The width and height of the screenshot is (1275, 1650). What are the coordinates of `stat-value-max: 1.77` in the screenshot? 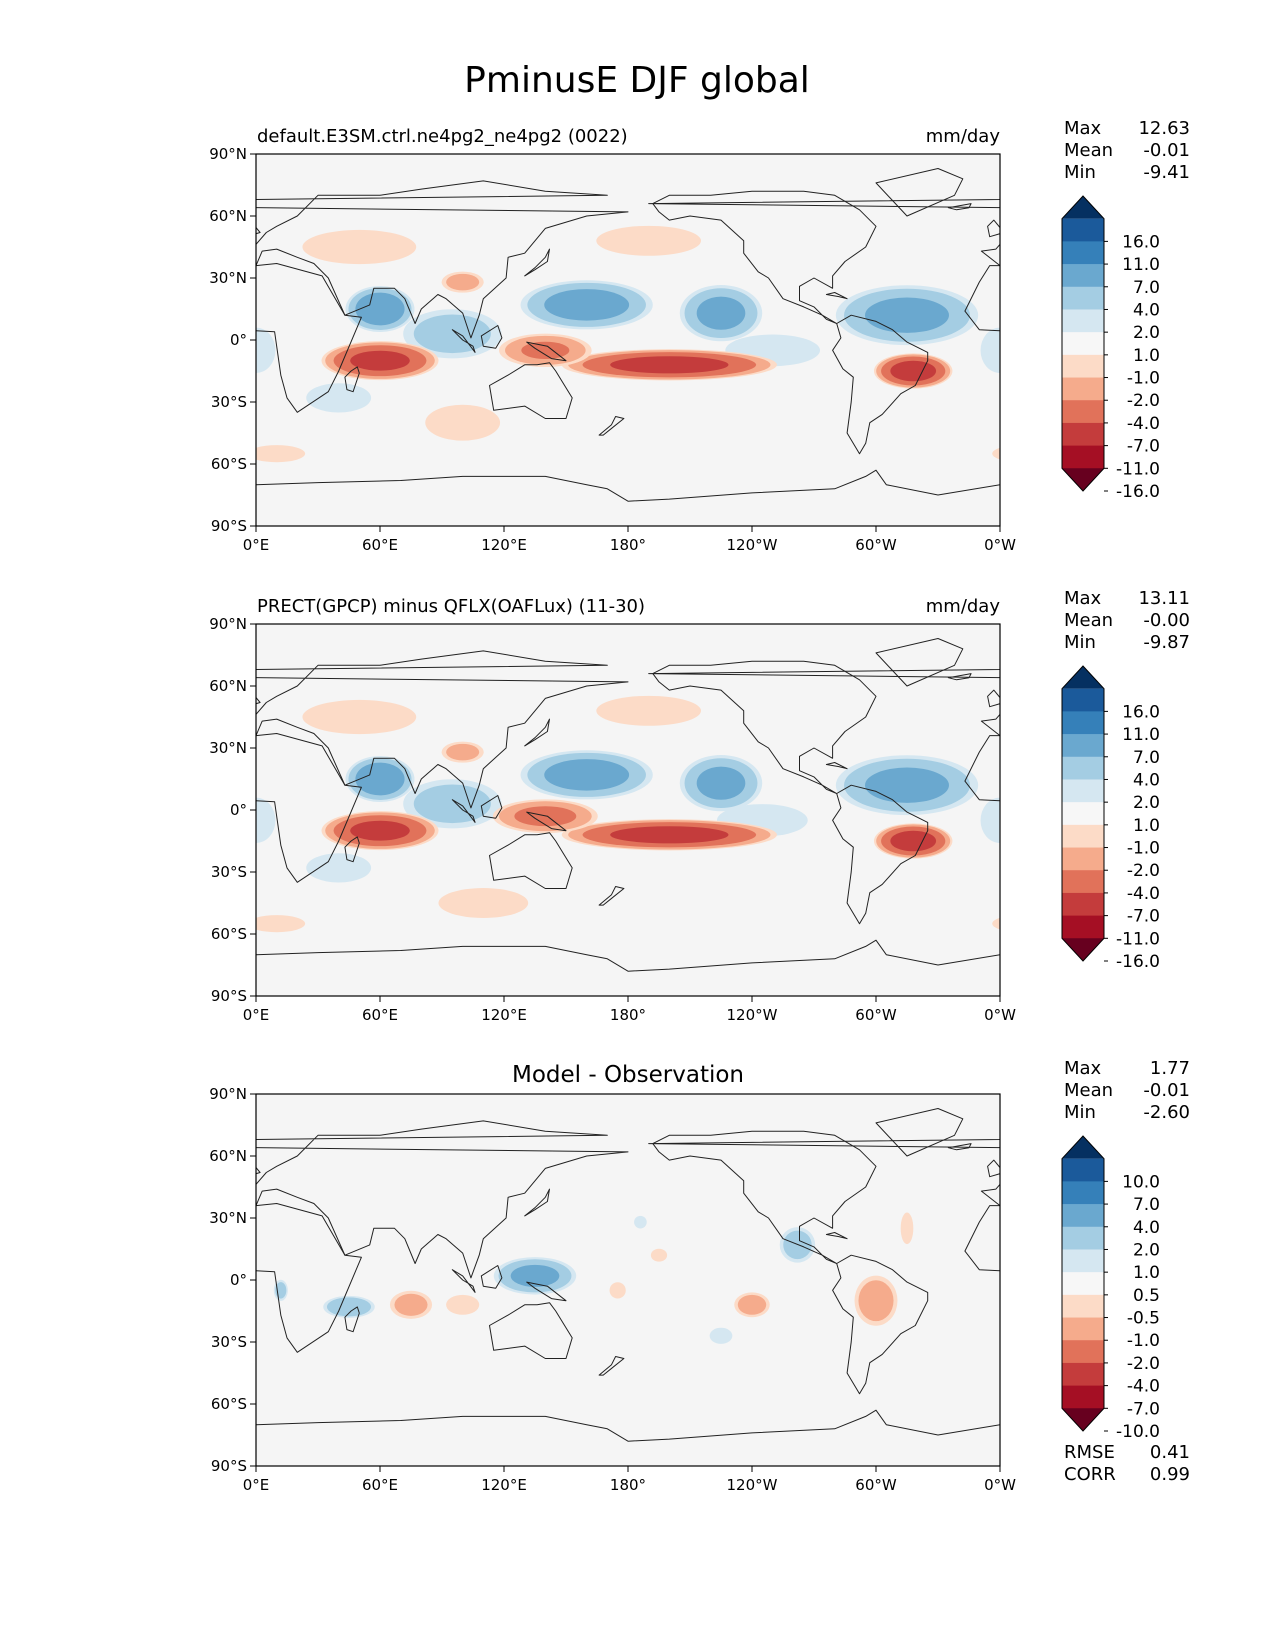 It's located at (1170, 1068).